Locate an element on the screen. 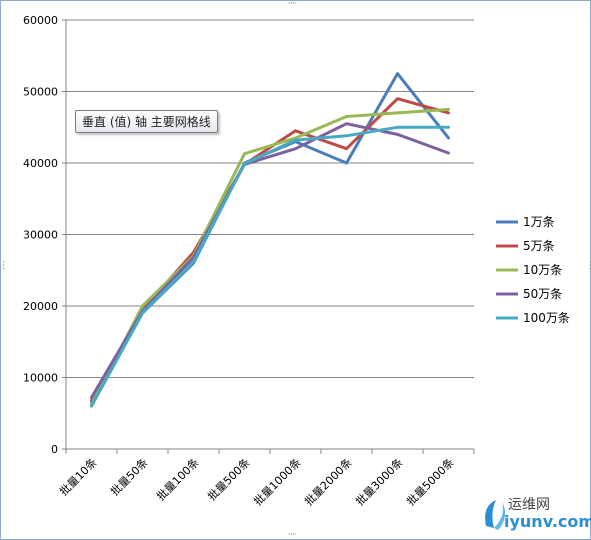 The width and height of the screenshot is (591, 540). x-tick-label-5: 批量2000条 is located at coordinates (328, 481).